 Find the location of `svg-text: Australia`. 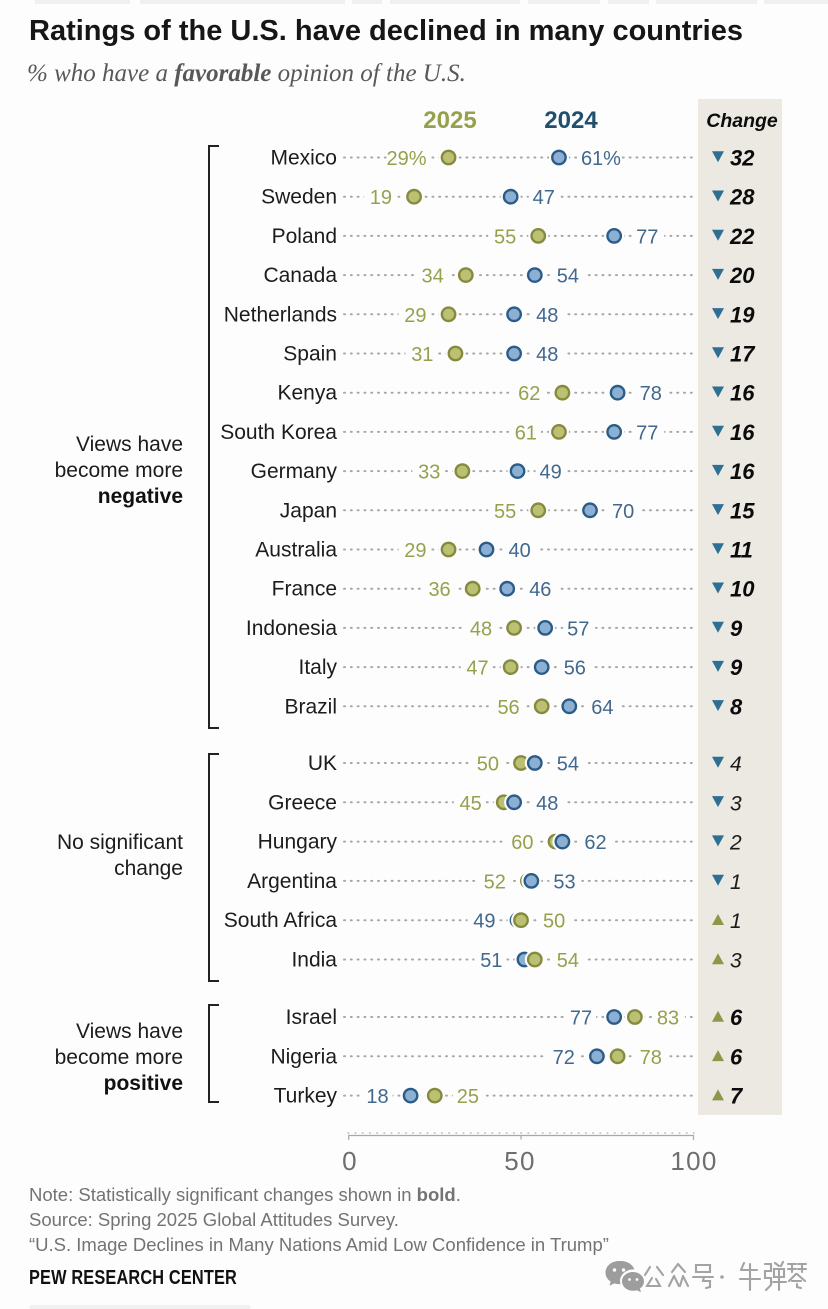

svg-text: Australia is located at coordinates (296, 550).